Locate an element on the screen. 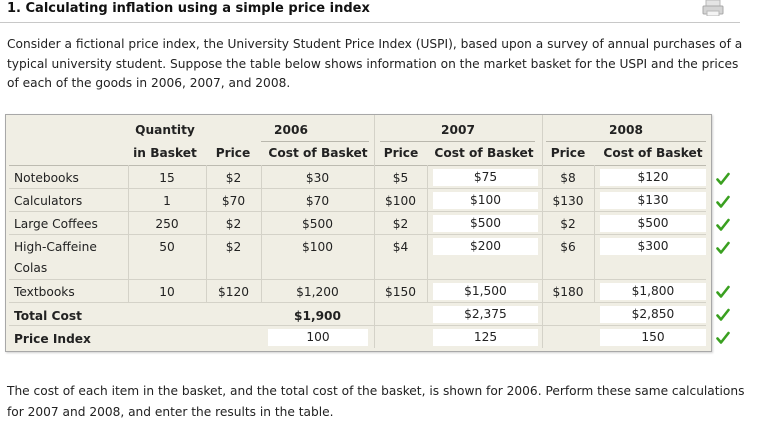 The width and height of the screenshot is (776, 428). cost-2006-large-coffees: $500 is located at coordinates (317, 224).